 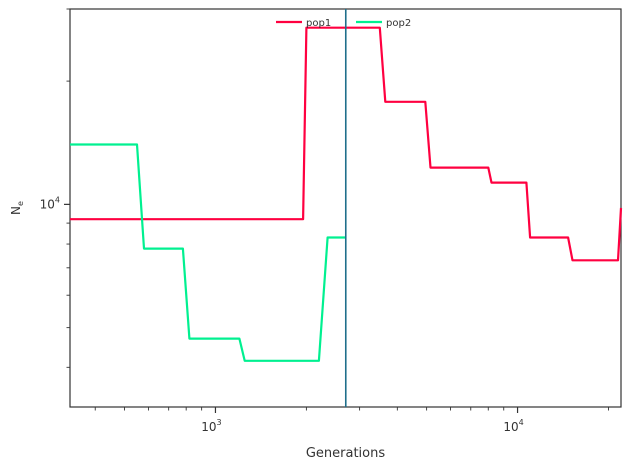 I want to click on legend-label-pop2: pop2, so click(x=398, y=23).